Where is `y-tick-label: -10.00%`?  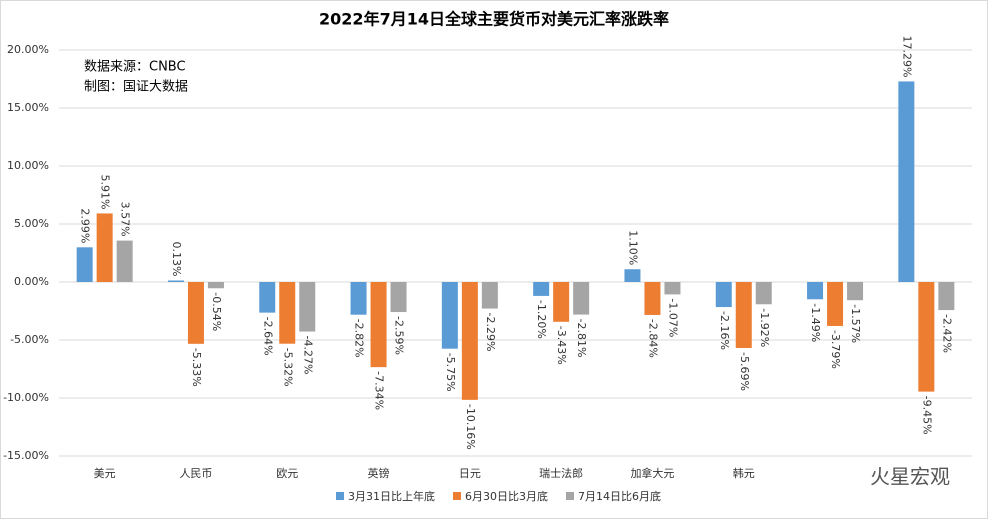
y-tick-label: -10.00% is located at coordinates (26, 397).